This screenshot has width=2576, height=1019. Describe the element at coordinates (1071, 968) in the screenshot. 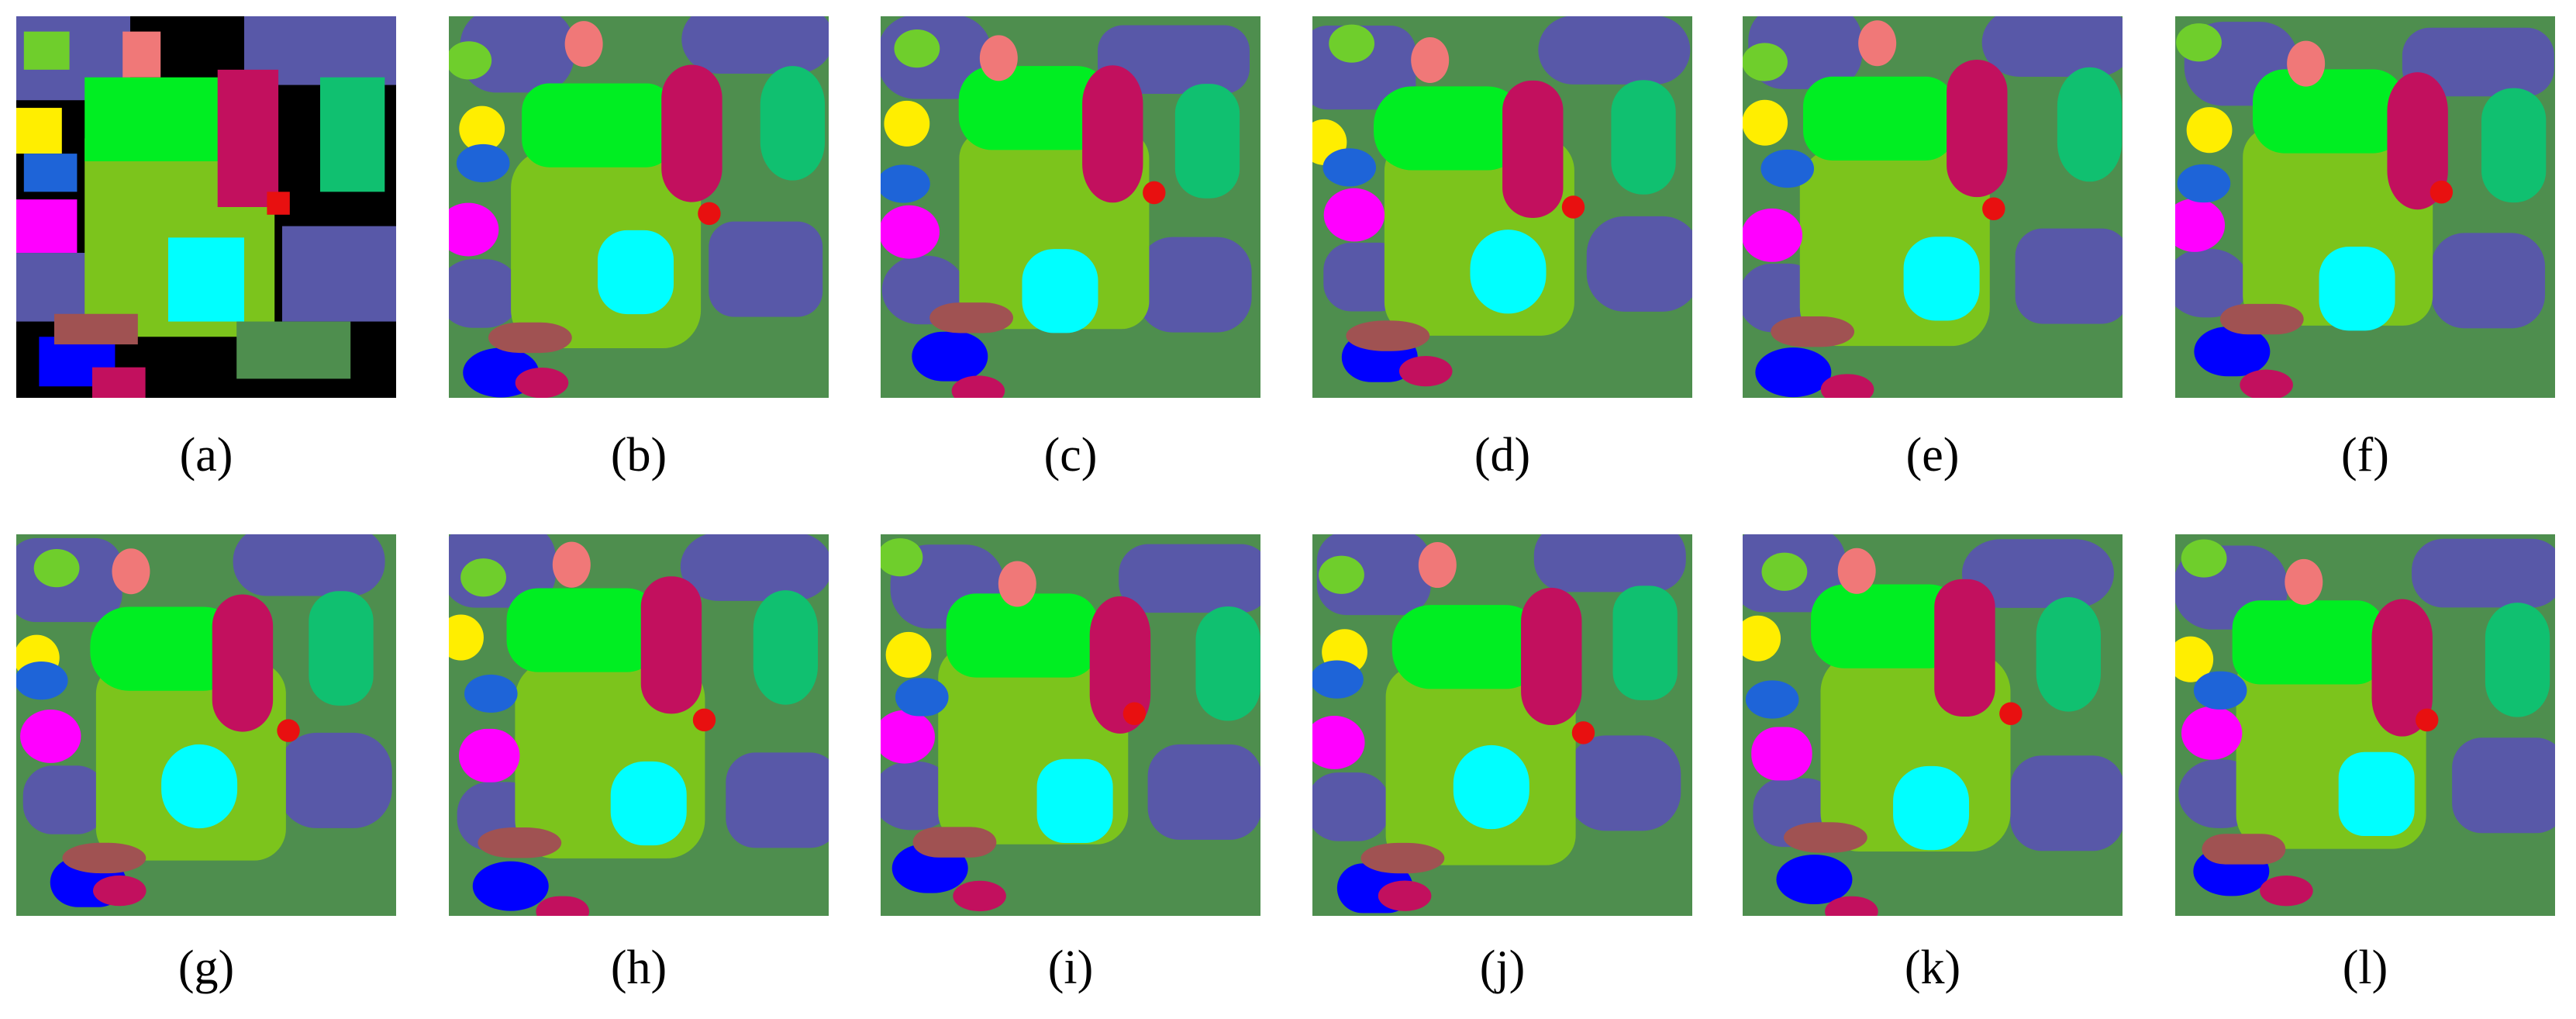

I see `panel-label: (i)` at that location.